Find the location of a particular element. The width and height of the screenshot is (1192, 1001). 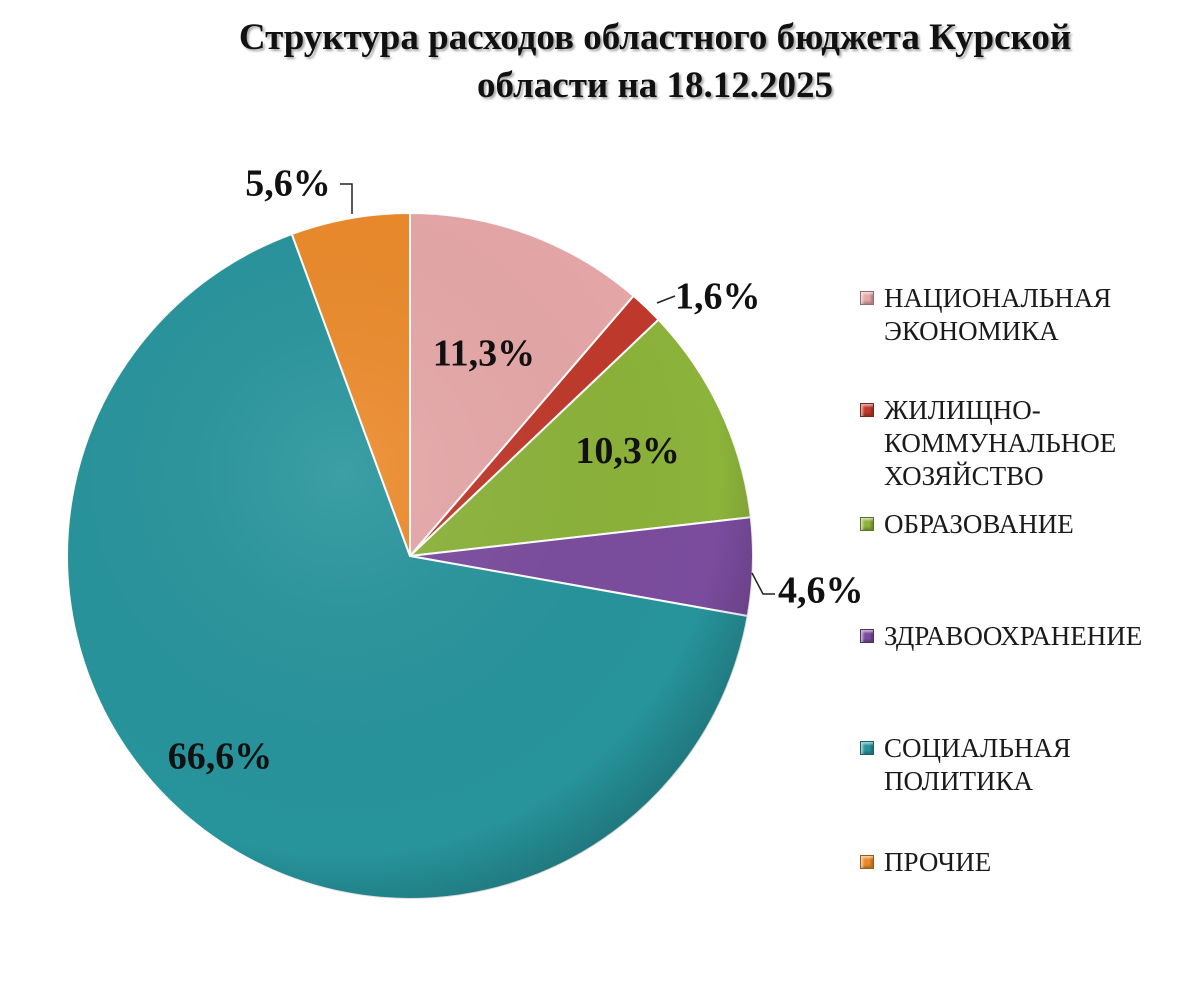

legend-item-housing: ЖИЛИЩНО- КОММУНАЛЬНОЕ ХОЗЯЙСТВО is located at coordinates (988, 443).